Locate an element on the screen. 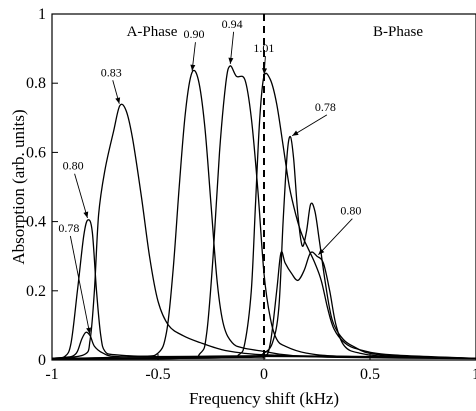 The height and width of the screenshot is (411, 476). y-axis-title: Absorption (arb. units) is located at coordinates (18, 186).